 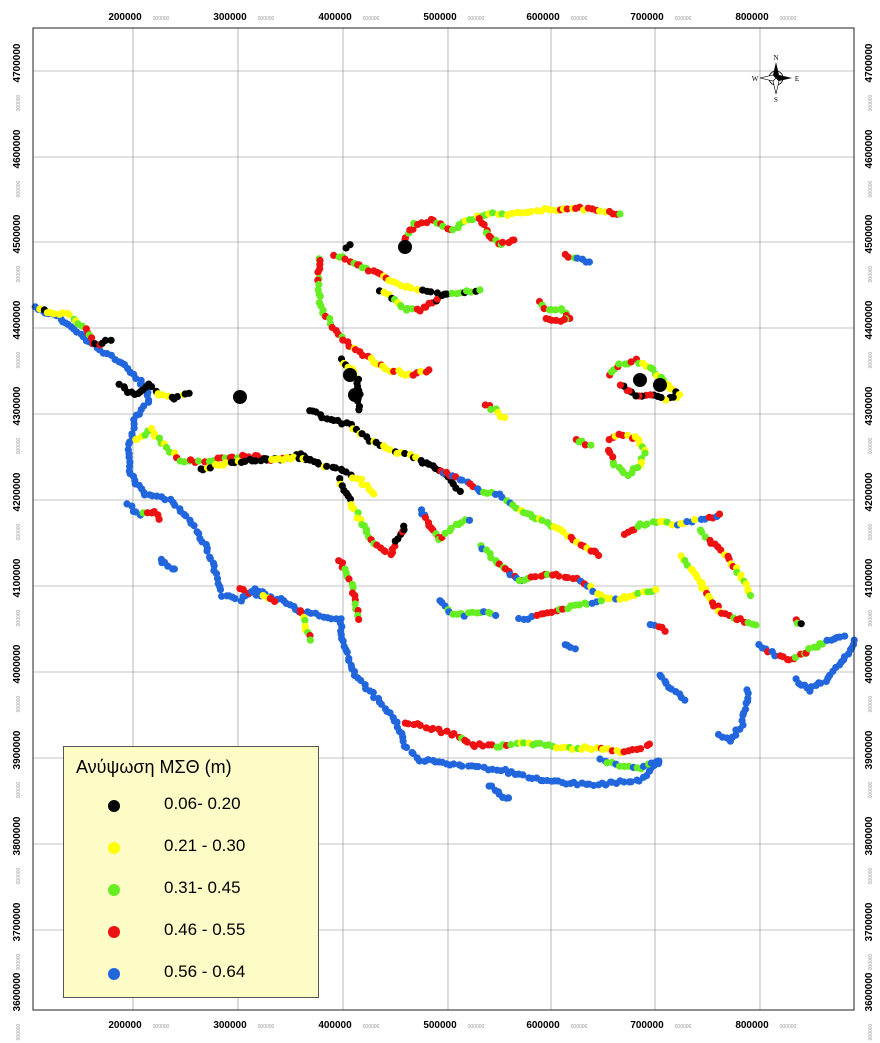 What do you see at coordinates (476, 19) in the screenshot?
I see `x-tick-suffix-top-4: 000000` at bounding box center [476, 19].